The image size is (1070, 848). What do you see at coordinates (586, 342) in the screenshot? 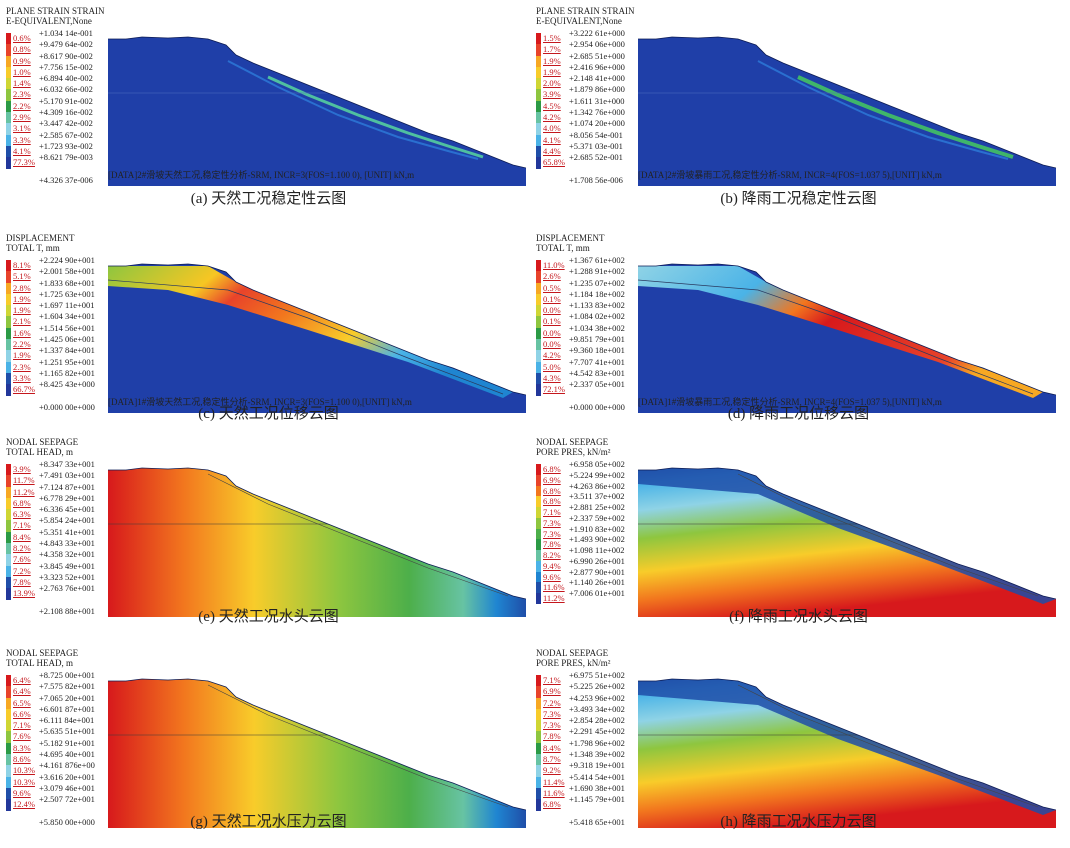
I see `legend-row: 0.0% +9.851 79e+001` at bounding box center [586, 342].